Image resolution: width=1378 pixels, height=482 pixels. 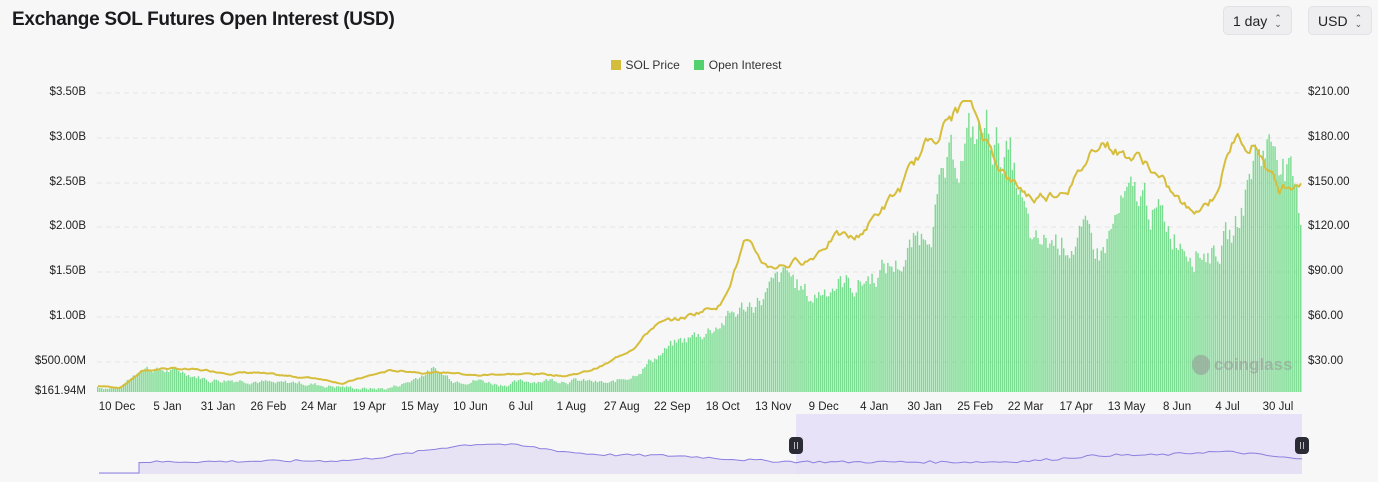 I want to click on x-axis-tick: 10 Dec, so click(x=117, y=407).